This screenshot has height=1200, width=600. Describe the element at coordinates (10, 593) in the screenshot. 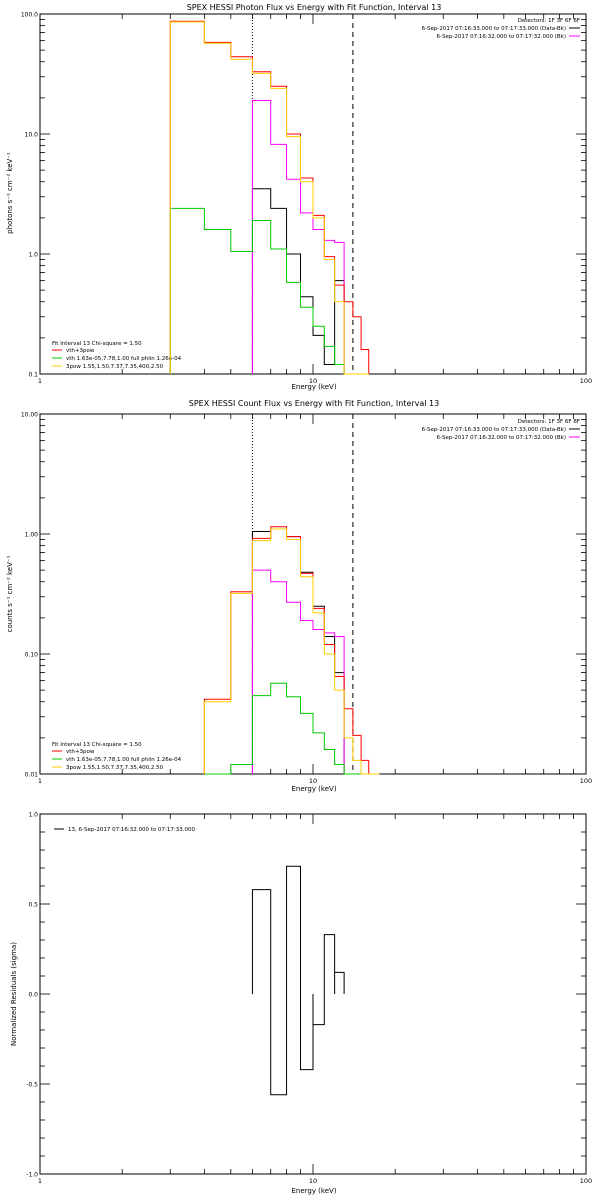

I see `y-axis-label: counts s⁻¹ cm⁻² keV⁻¹` at that location.